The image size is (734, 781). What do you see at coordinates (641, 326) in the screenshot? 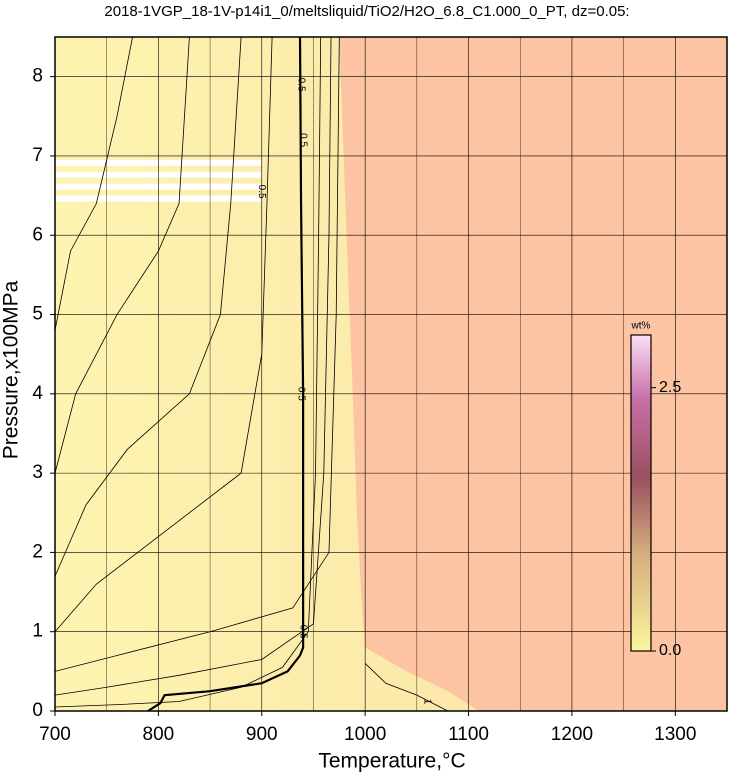
I see `colorbar-label: wt%` at bounding box center [641, 326].